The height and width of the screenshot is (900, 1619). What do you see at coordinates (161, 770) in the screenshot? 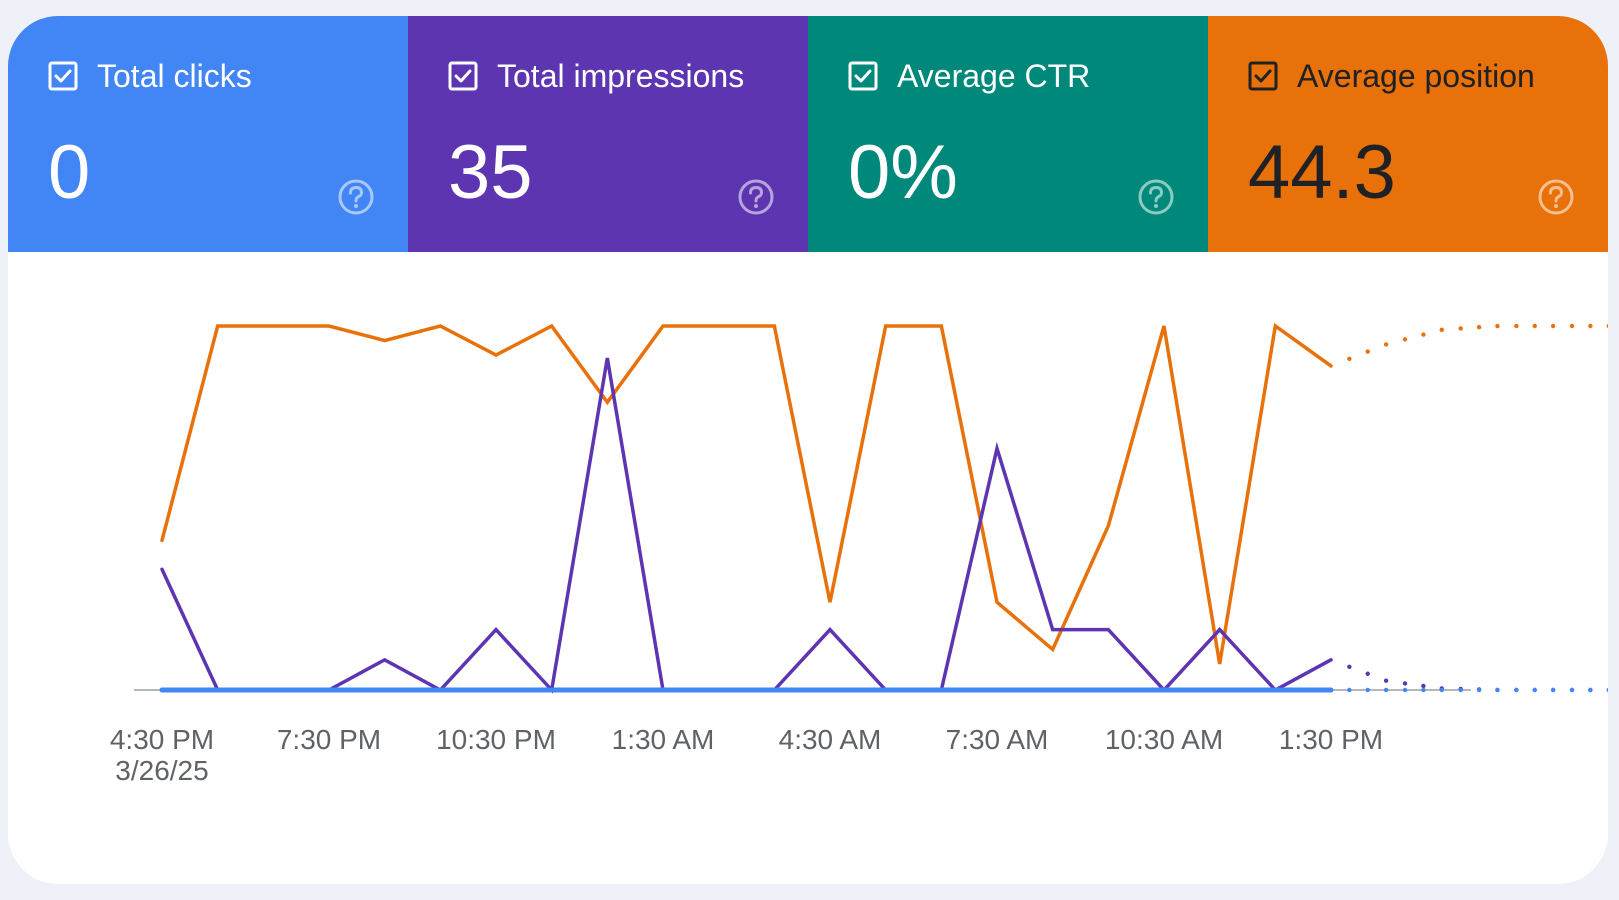
I see `x-tick-date-label: 3/26/25` at bounding box center [161, 770].